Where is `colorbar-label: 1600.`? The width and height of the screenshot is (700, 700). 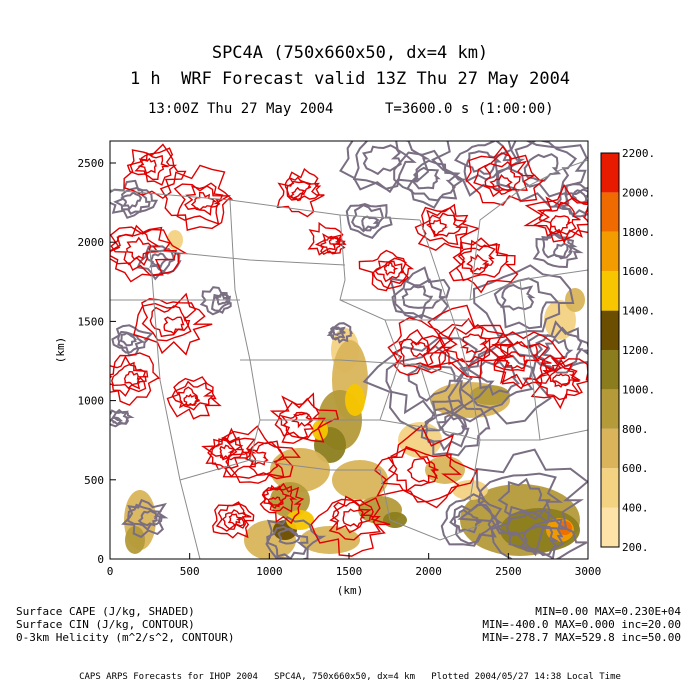 colorbar-label: 1600. is located at coordinates (638, 271).